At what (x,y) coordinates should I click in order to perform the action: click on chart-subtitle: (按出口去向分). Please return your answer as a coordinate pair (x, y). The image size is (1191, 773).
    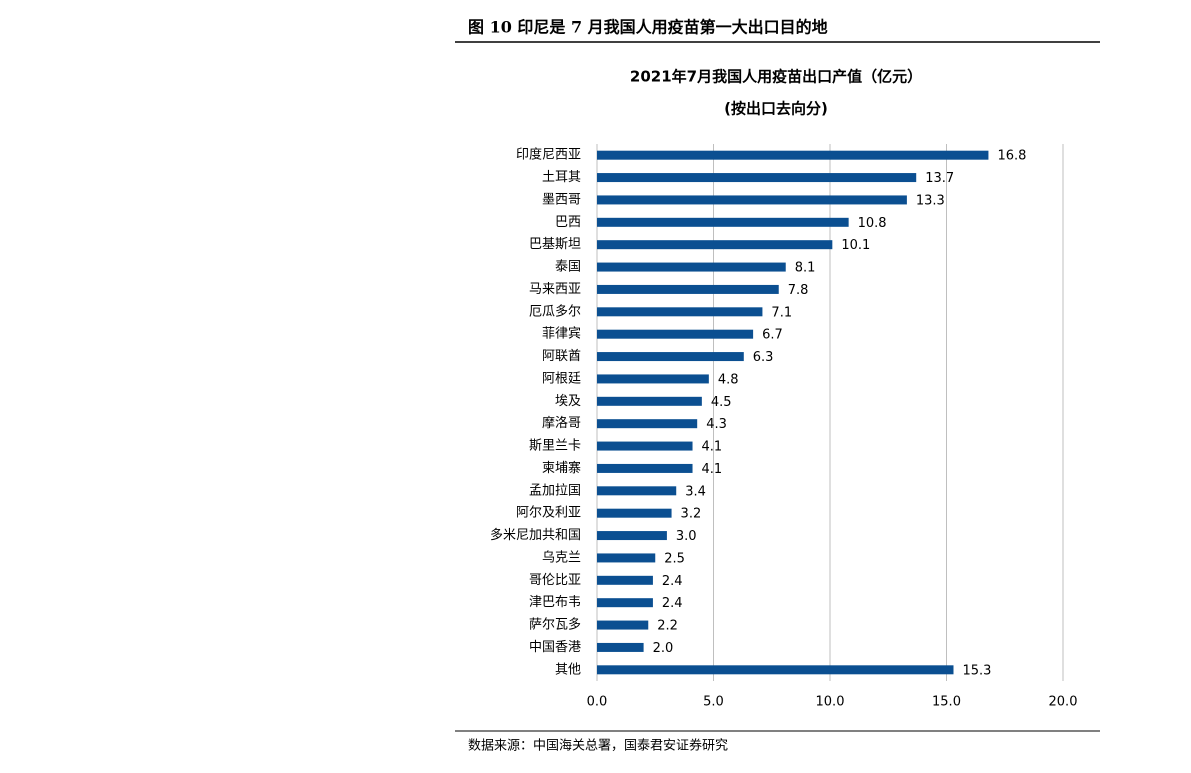
    Looking at the image, I should click on (776, 109).